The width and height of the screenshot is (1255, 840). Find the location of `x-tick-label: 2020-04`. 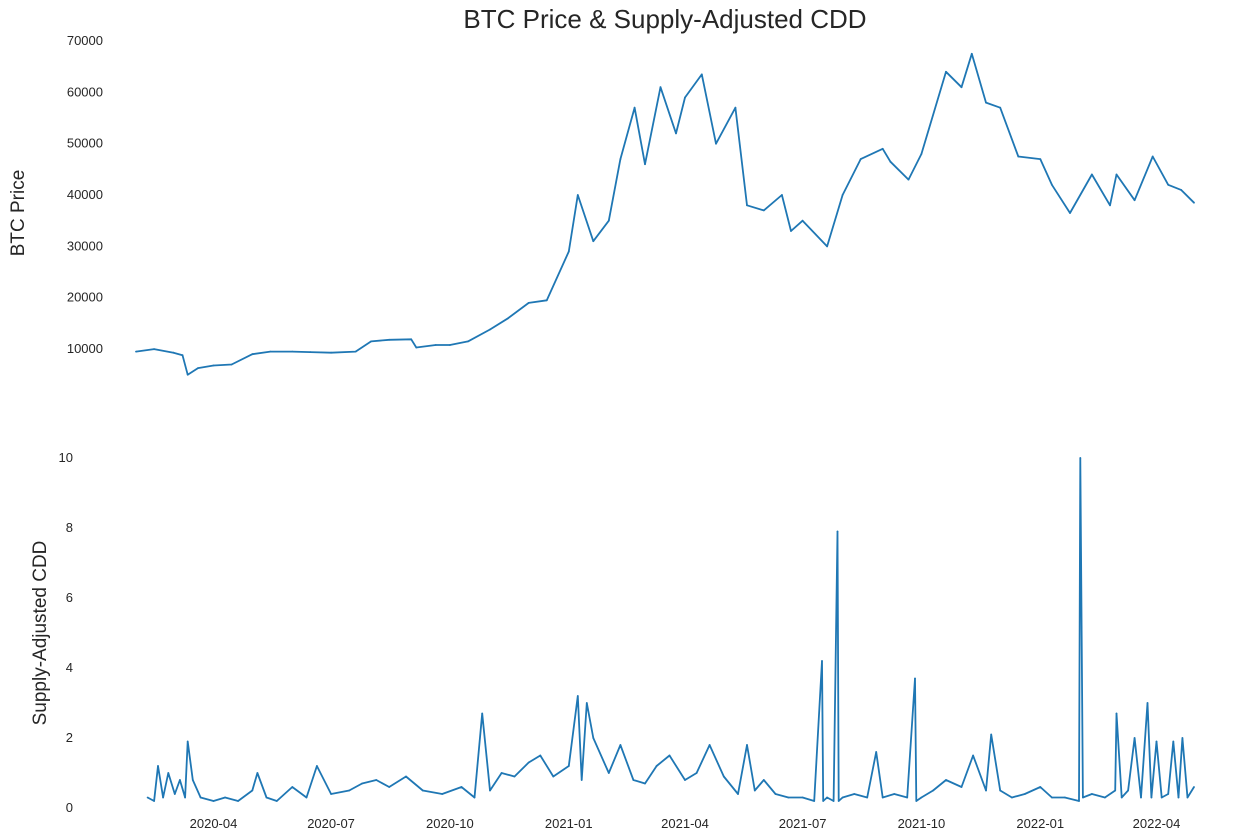

x-tick-label: 2020-04 is located at coordinates (214, 823).